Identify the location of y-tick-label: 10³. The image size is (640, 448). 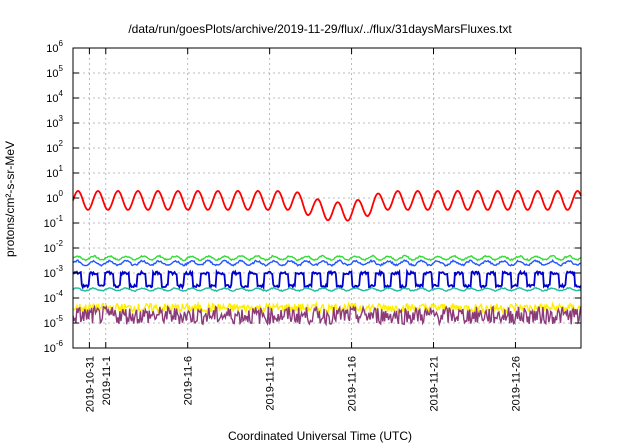
(54, 122).